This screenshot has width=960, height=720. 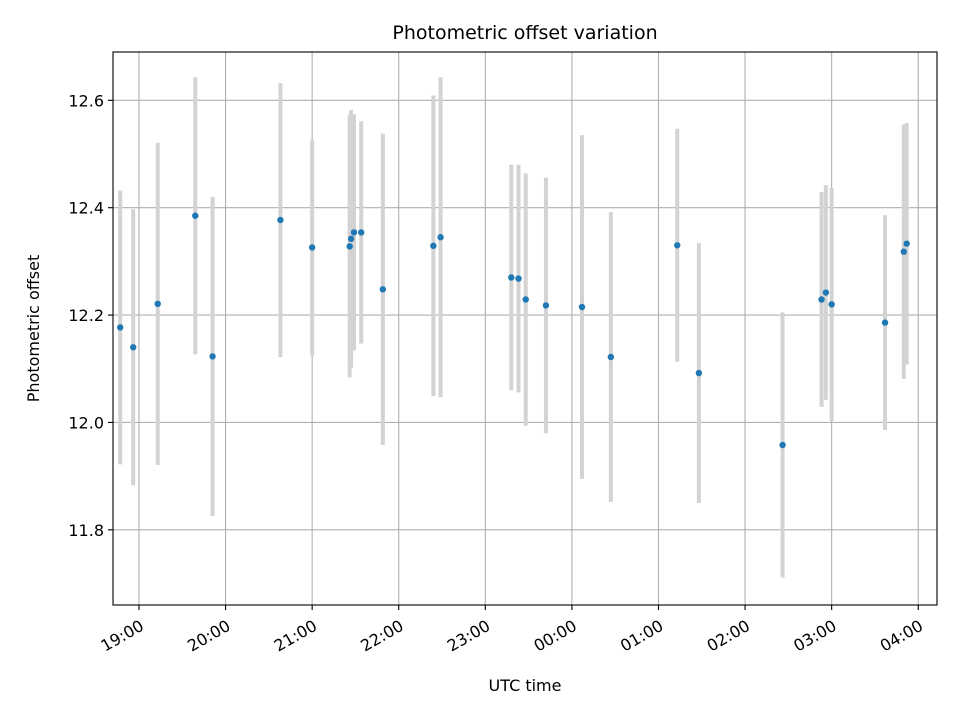 I want to click on y-tick-label: 12.6, so click(x=86, y=100).